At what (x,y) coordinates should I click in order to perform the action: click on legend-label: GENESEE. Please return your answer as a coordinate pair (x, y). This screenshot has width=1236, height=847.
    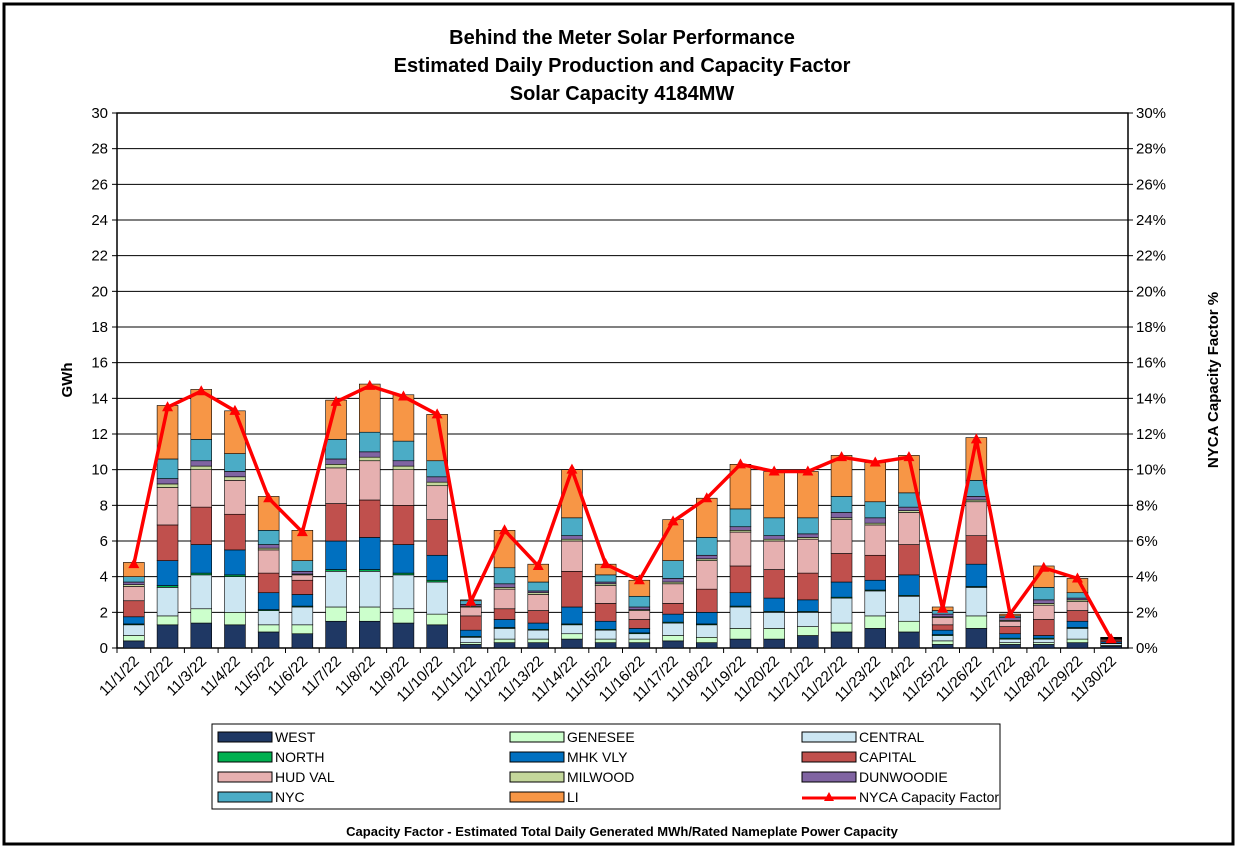
    Looking at the image, I should click on (601, 737).